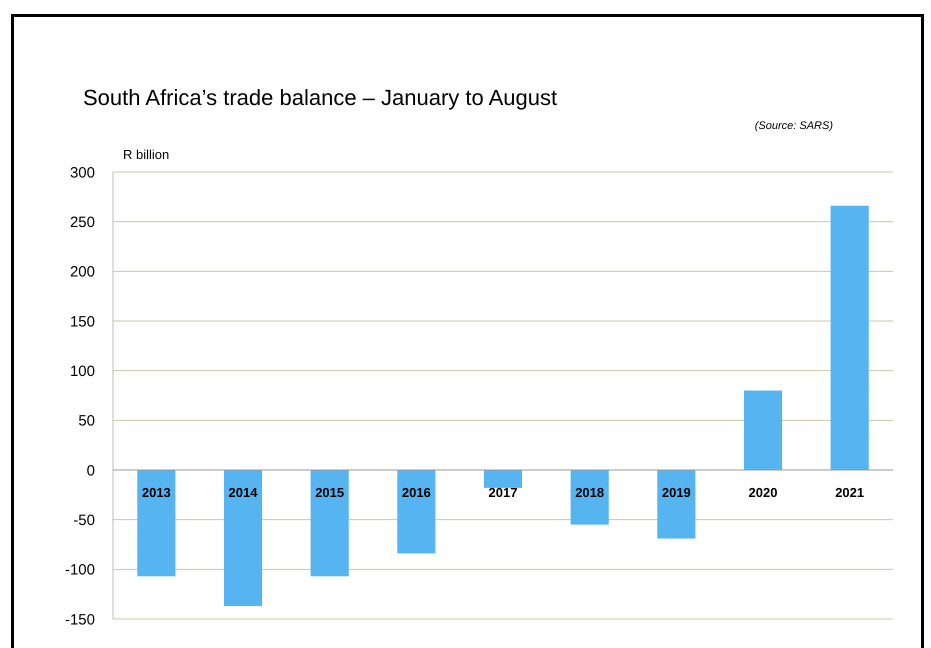  Describe the element at coordinates (82, 371) in the screenshot. I see `y-tick-label: 100` at that location.